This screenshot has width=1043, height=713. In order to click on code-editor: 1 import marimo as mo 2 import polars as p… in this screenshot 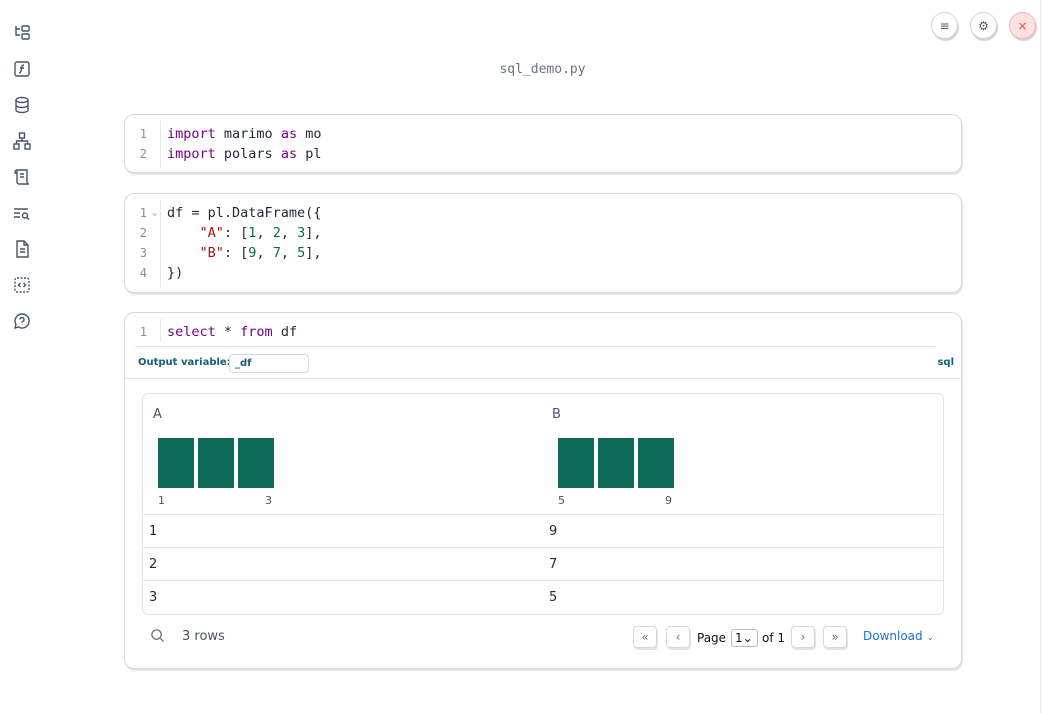, I will do `click(543, 143)`.